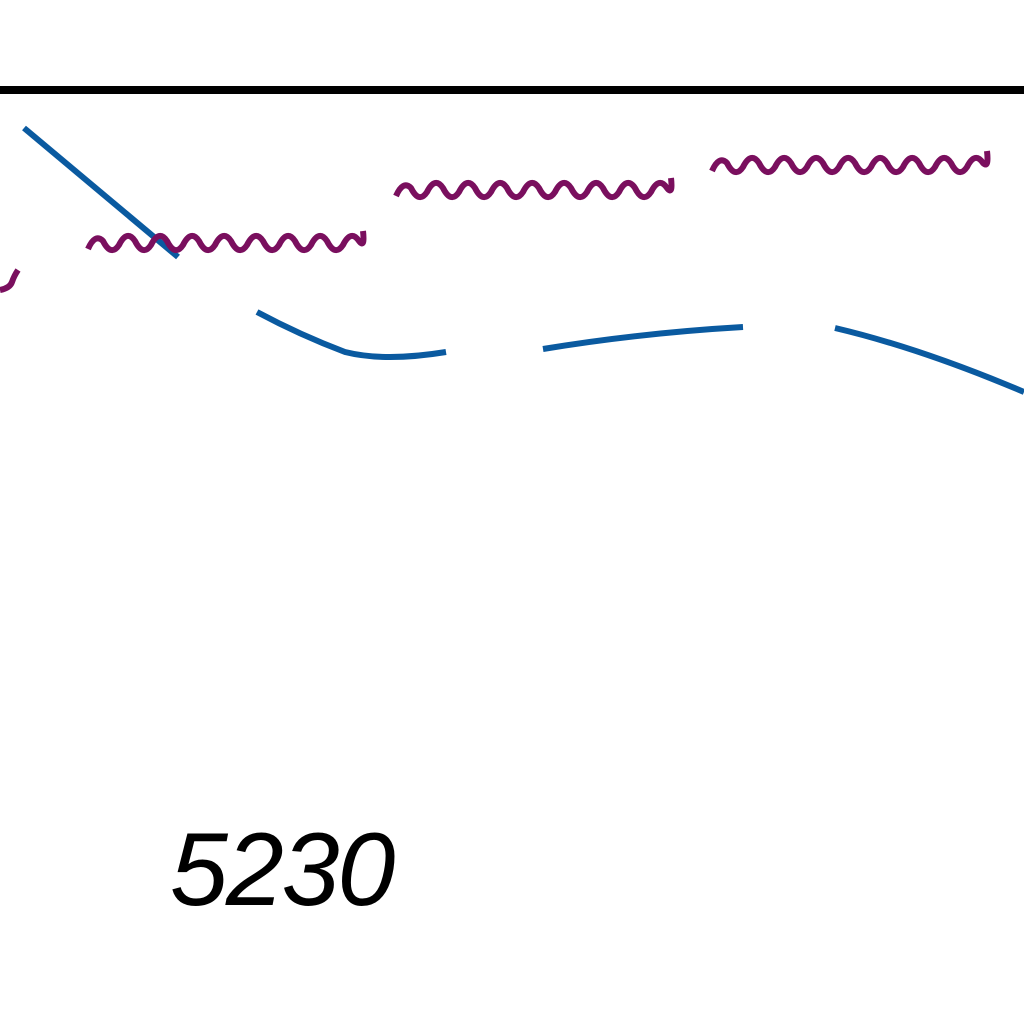 This screenshot has height=1024, width=1024. I want to click on wavy-line-fragment, so click(10, 280).